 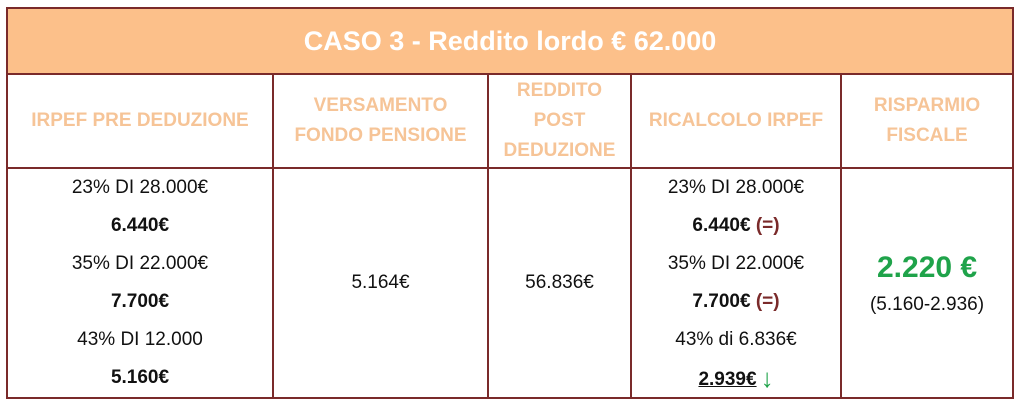 I want to click on header-reddito-line-1: REDDITO, so click(x=559, y=90).